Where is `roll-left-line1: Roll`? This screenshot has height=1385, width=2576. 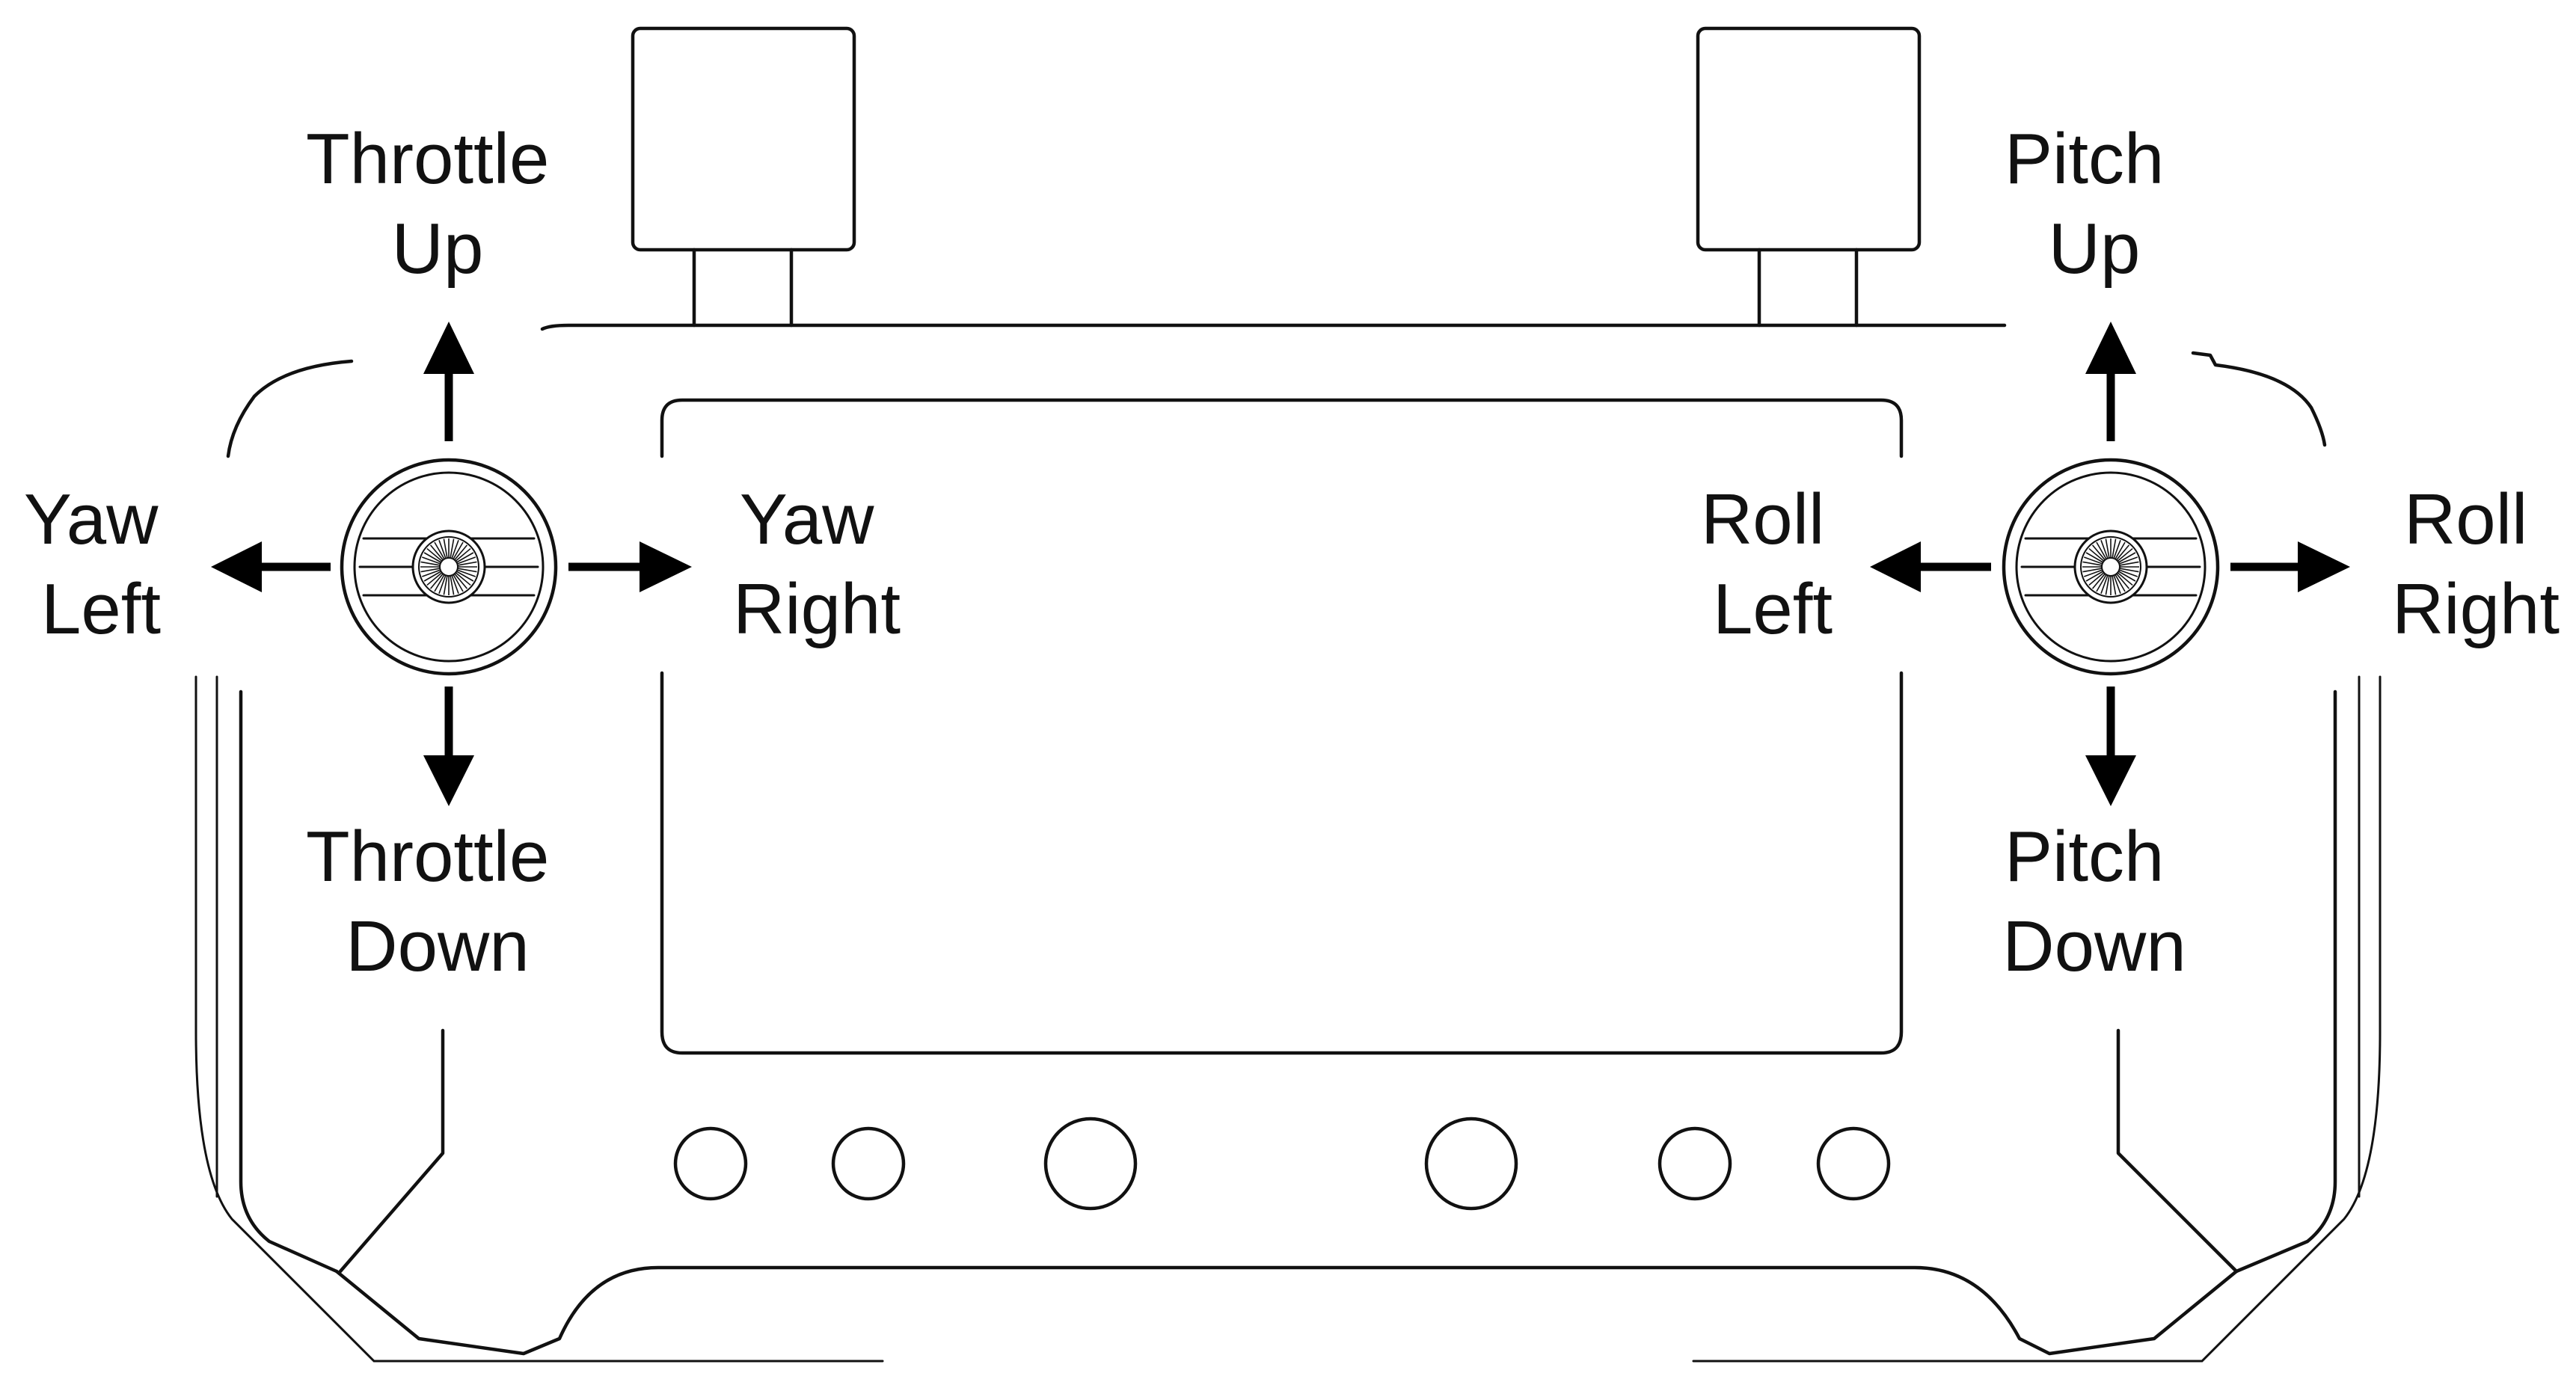
roll-left-line1: Roll is located at coordinates (1762, 519).